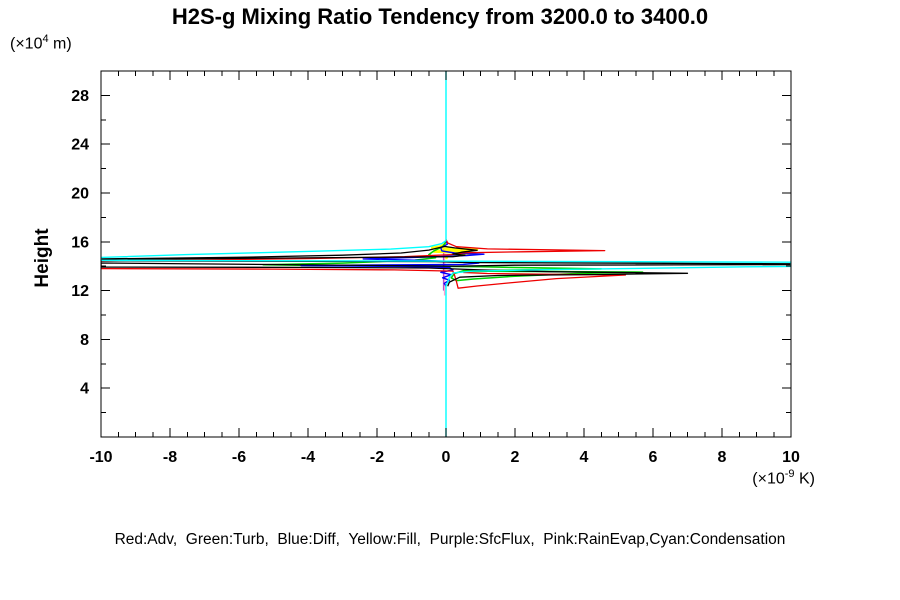  Describe the element at coordinates (84, 389) in the screenshot. I see `y-tick-label: 4` at that location.